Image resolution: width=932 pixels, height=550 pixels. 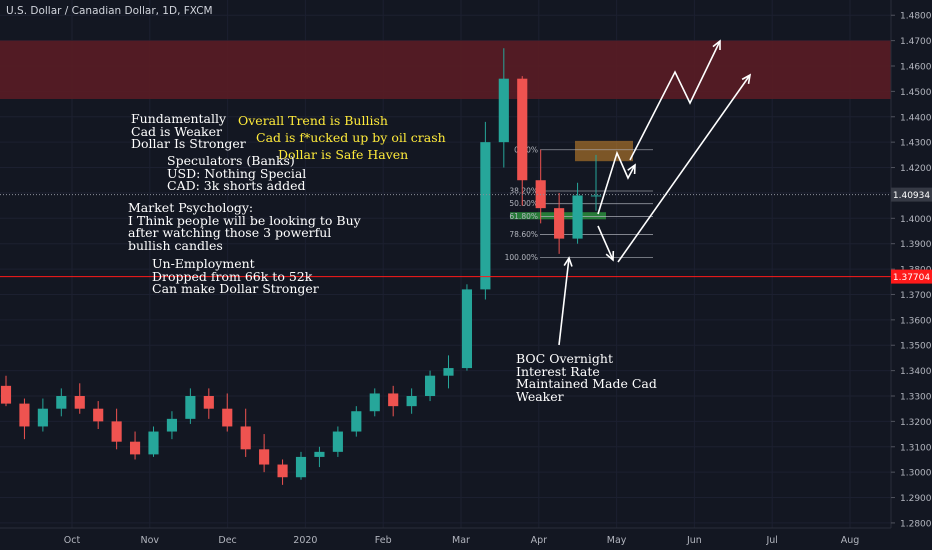 I want to click on y-tick-label: 1.34000, so click(x=916, y=372).